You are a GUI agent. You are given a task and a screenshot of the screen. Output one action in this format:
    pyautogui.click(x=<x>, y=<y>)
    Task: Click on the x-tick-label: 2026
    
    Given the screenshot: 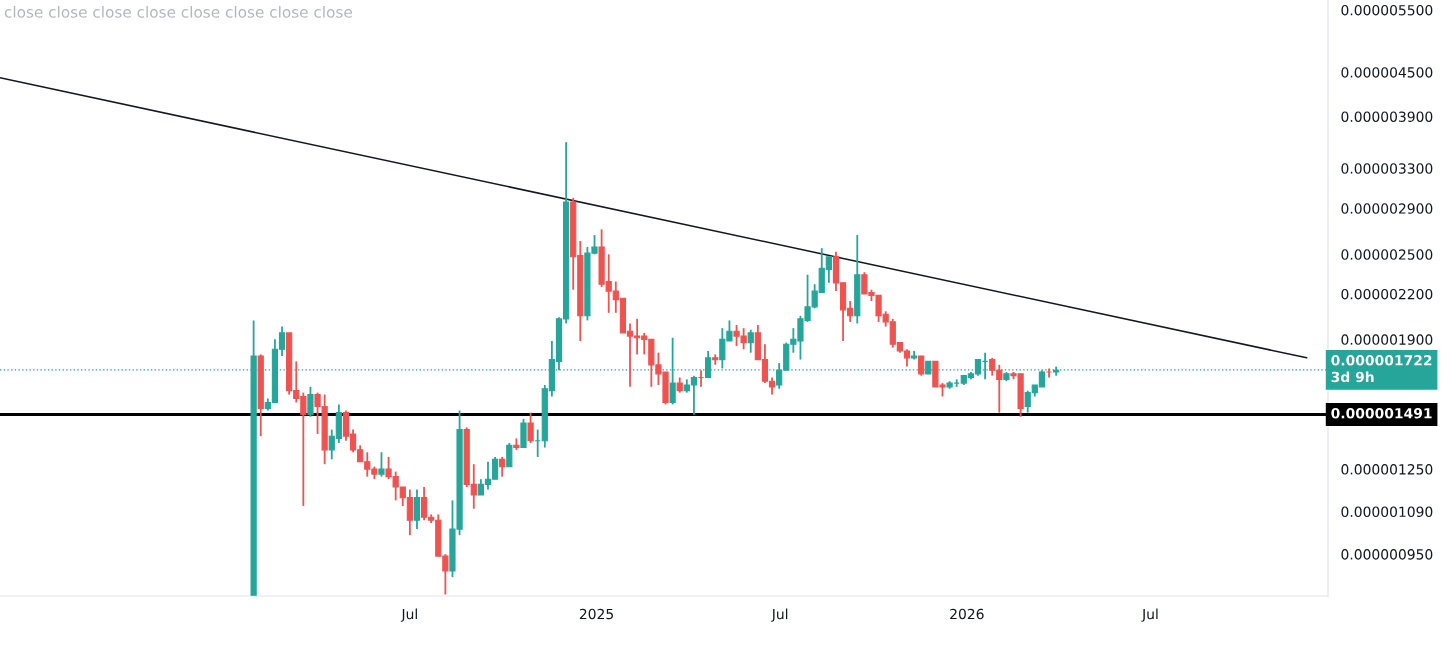 What is the action you would take?
    pyautogui.click(x=967, y=614)
    